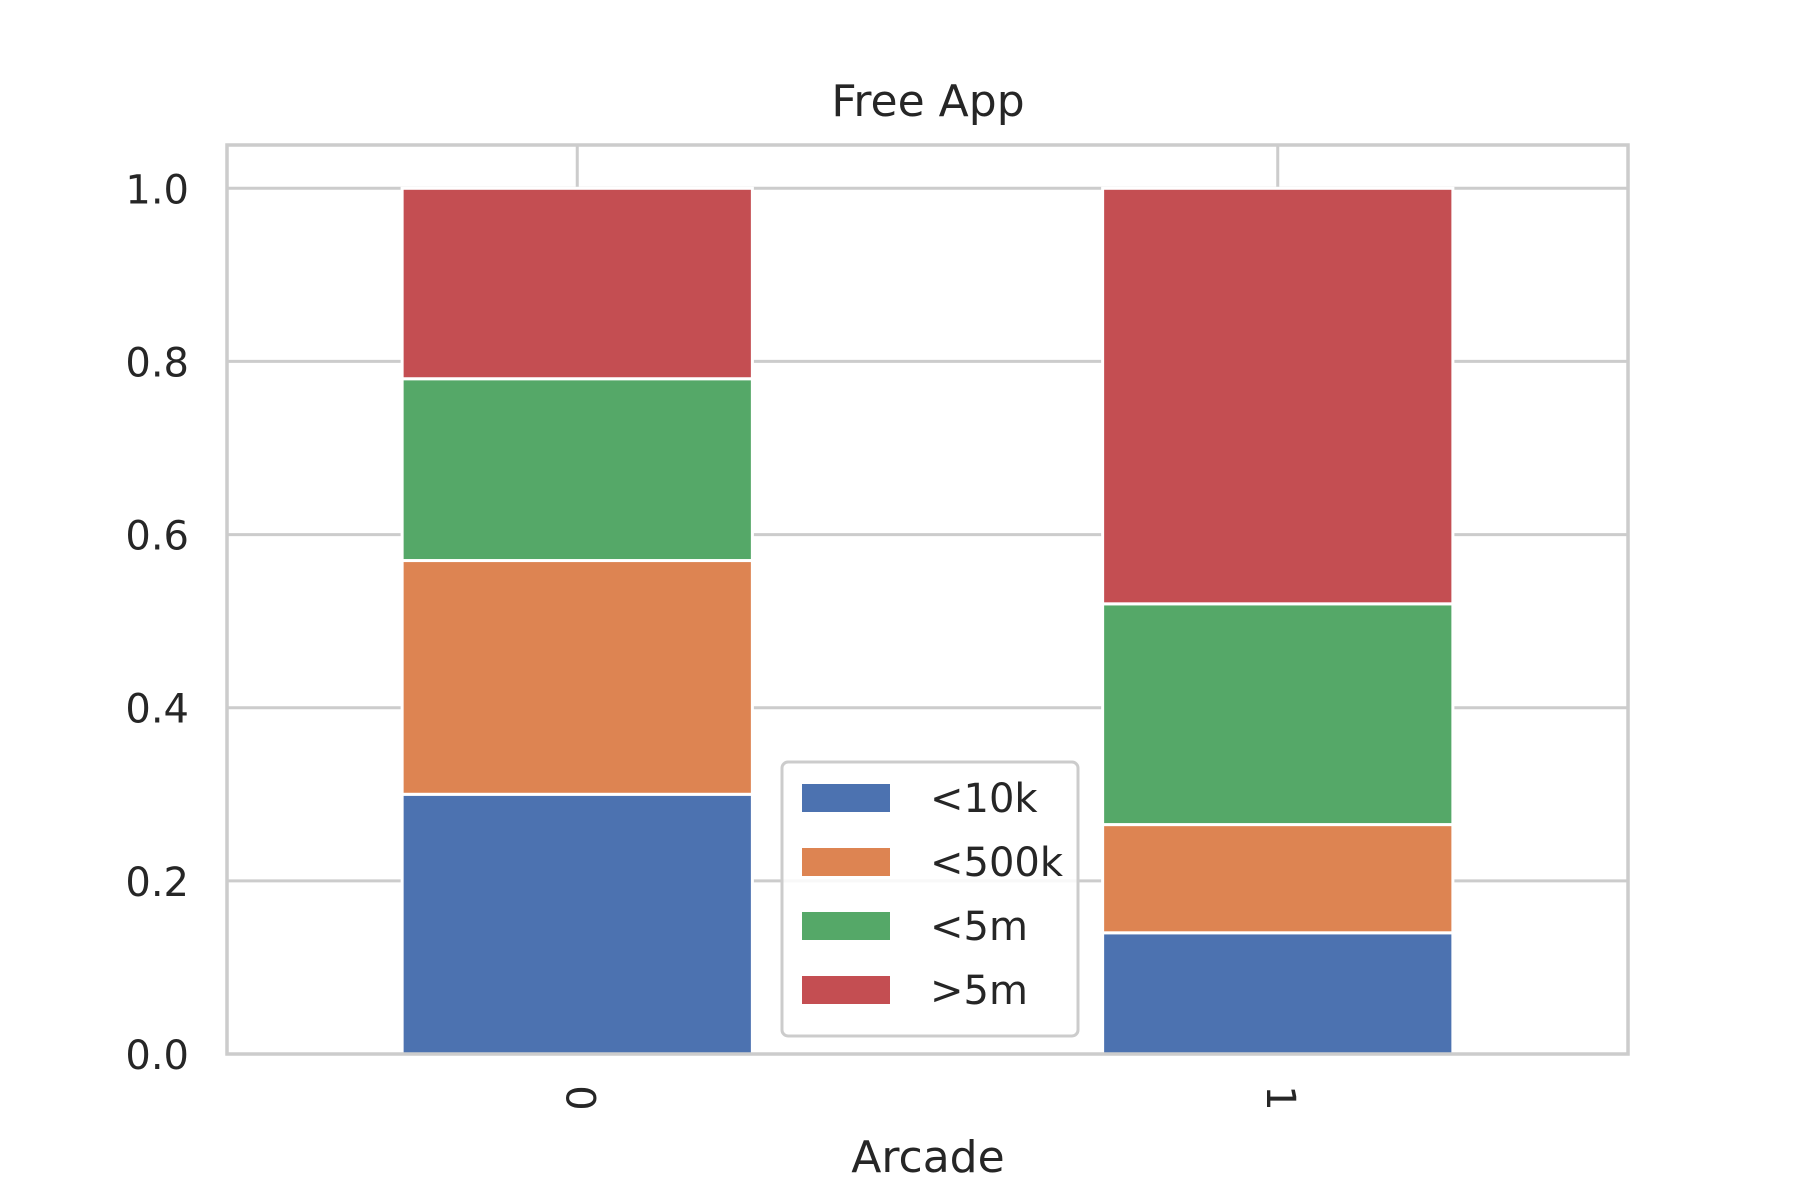  I want to click on y-tick-label: 1.0, so click(157, 190).